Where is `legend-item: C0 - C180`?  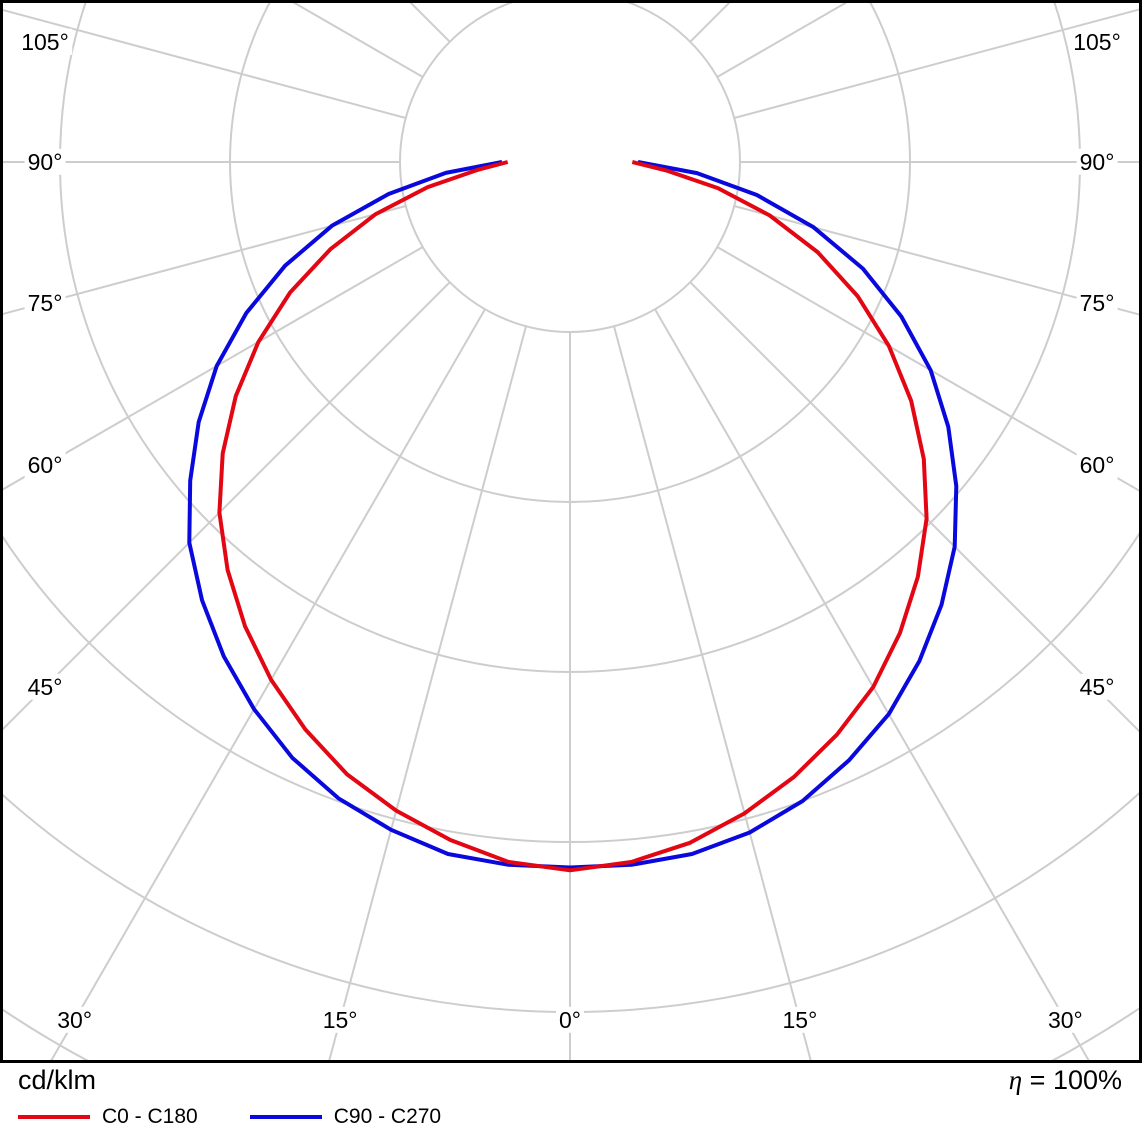 legend-item: C0 - C180 is located at coordinates (108, 1117).